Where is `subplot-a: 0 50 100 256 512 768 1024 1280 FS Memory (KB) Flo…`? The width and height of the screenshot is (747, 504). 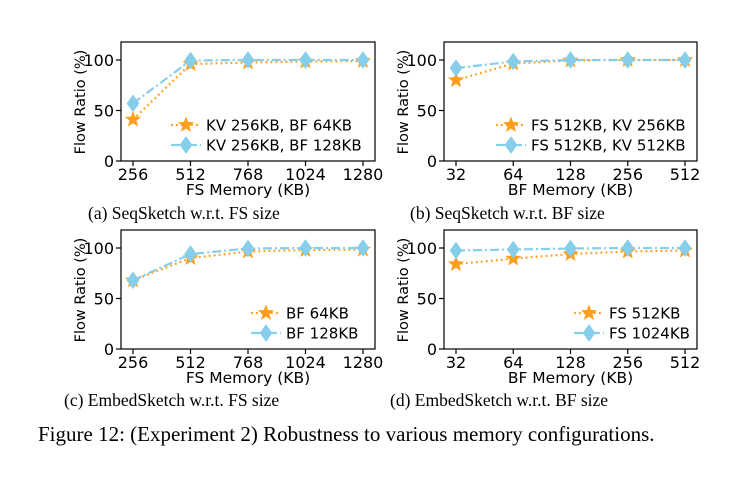 subplot-a: 0 50 100 256 512 768 1024 1280 FS Memory (KB) Flo… is located at coordinates (228, 120).